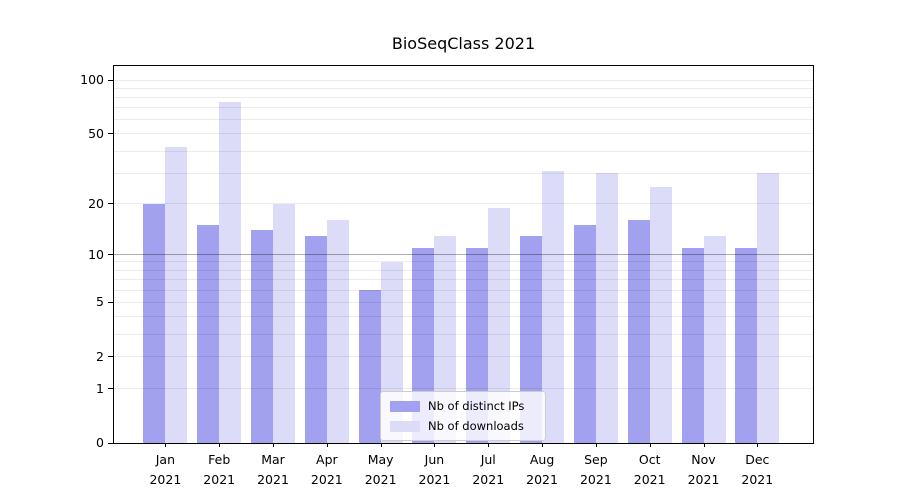  I want to click on x-tick-label-may: May 2021, so click(381, 470).